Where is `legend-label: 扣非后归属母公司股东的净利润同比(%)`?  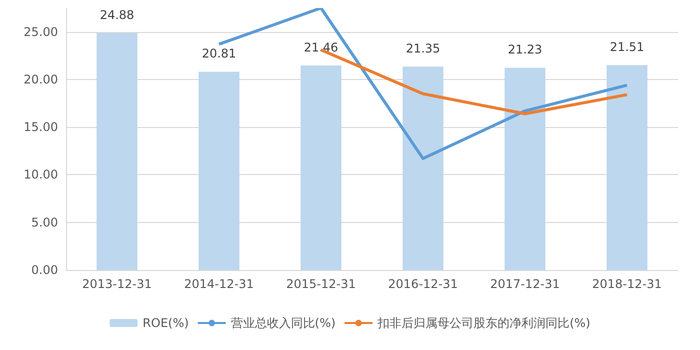 legend-label: 扣非后归属母公司股东的净利润同比(%) is located at coordinates (483, 323).